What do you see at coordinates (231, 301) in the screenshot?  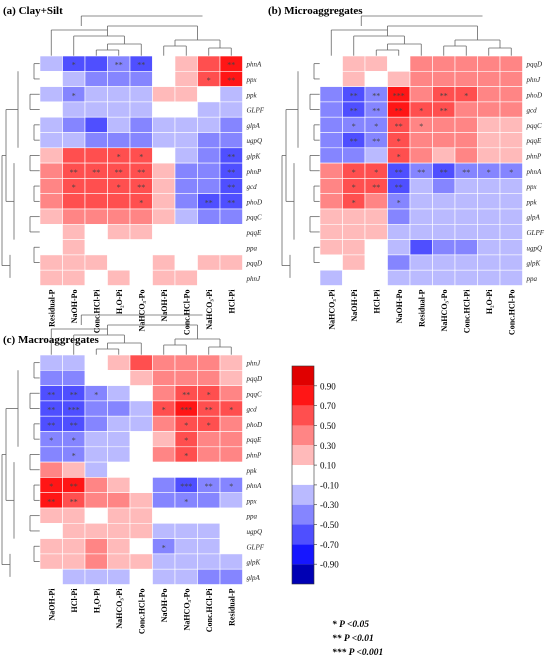 I see `column-label: HCl-Pi` at bounding box center [231, 301].